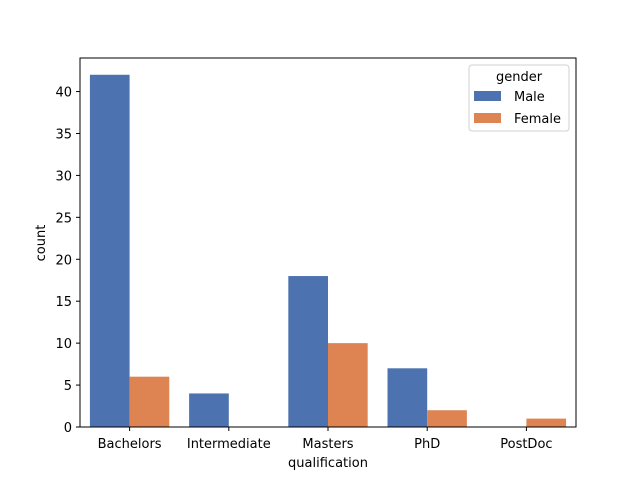 Image resolution: width=640 pixels, height=480 pixels. Describe the element at coordinates (487, 118) in the screenshot. I see `legend-swatch-female` at that location.